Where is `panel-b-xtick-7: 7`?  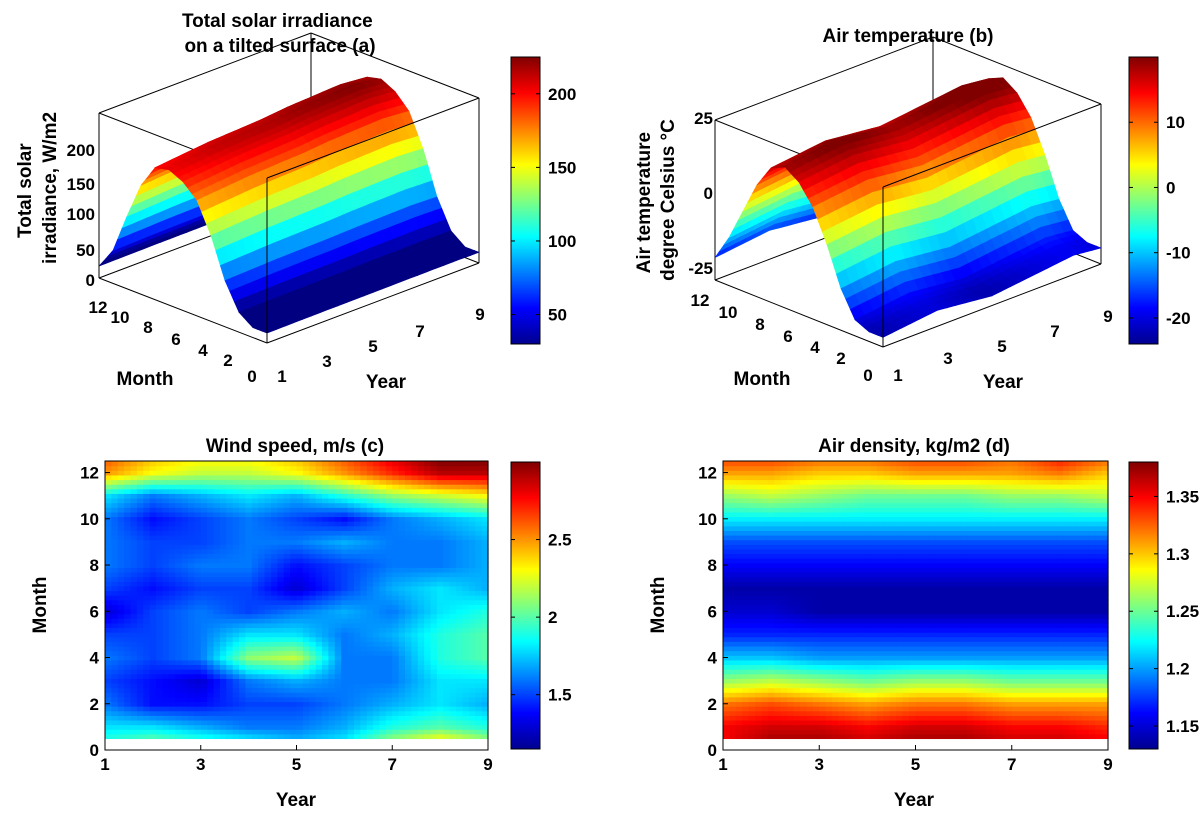
panel-b-xtick-7: 7 is located at coordinates (1054, 331).